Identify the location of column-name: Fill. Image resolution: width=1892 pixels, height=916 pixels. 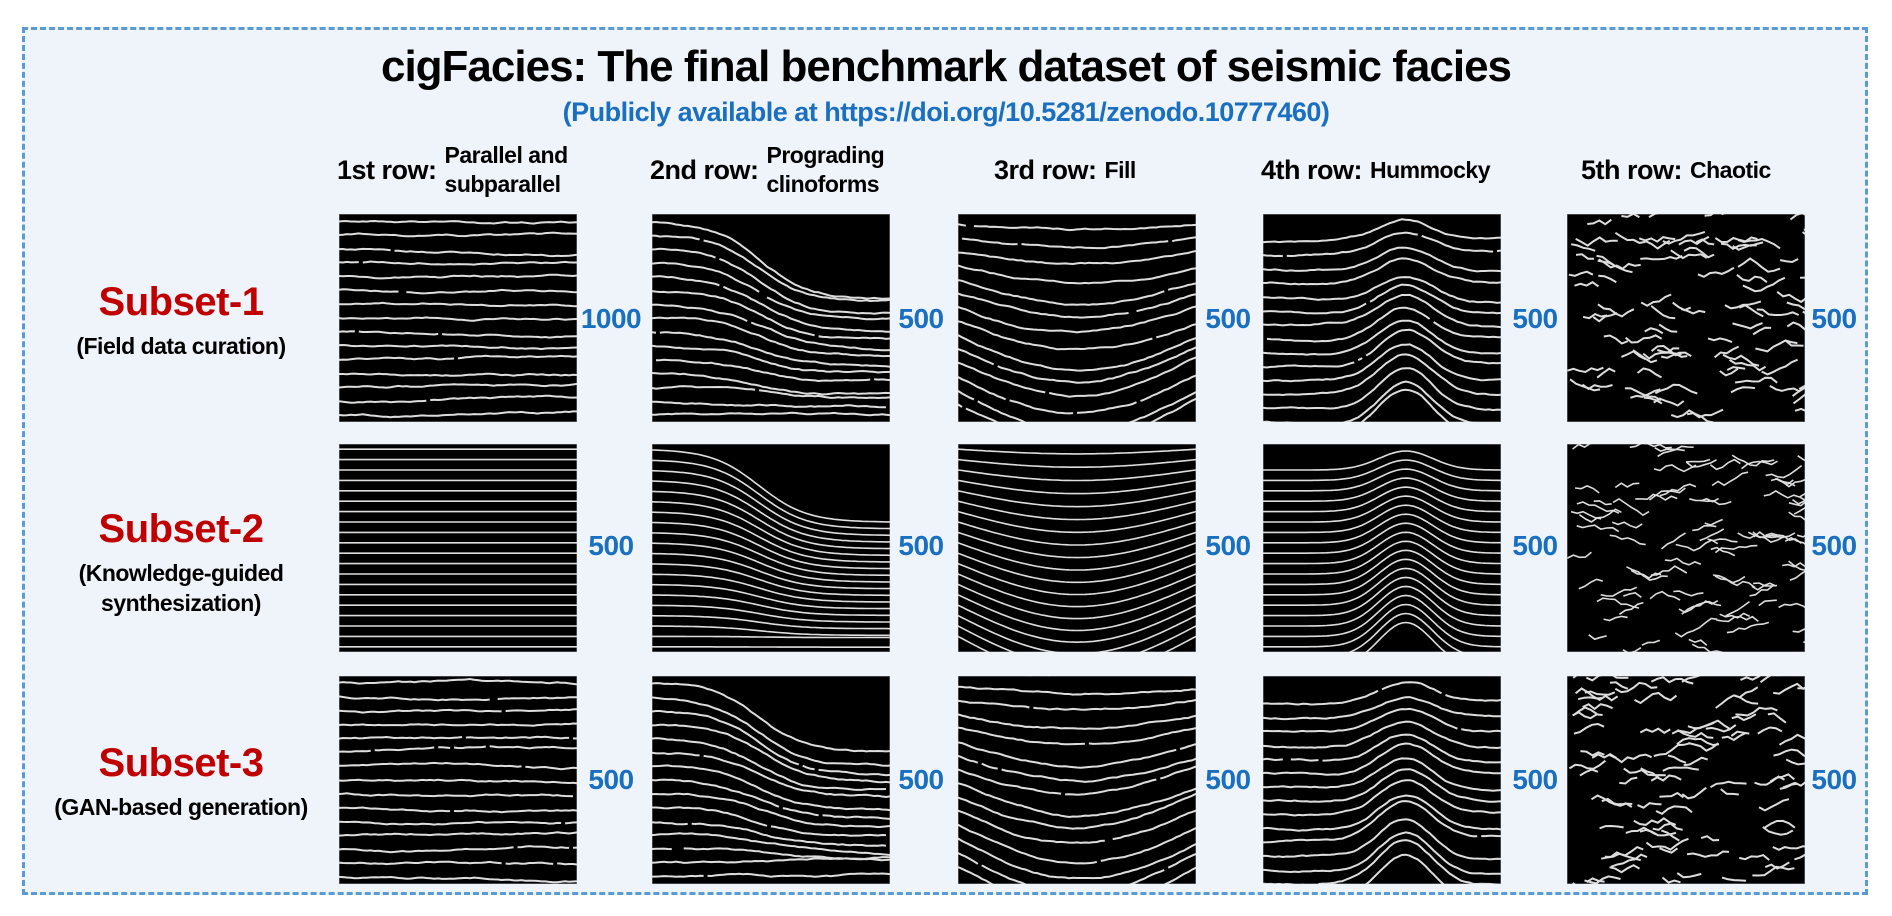
(1120, 169).